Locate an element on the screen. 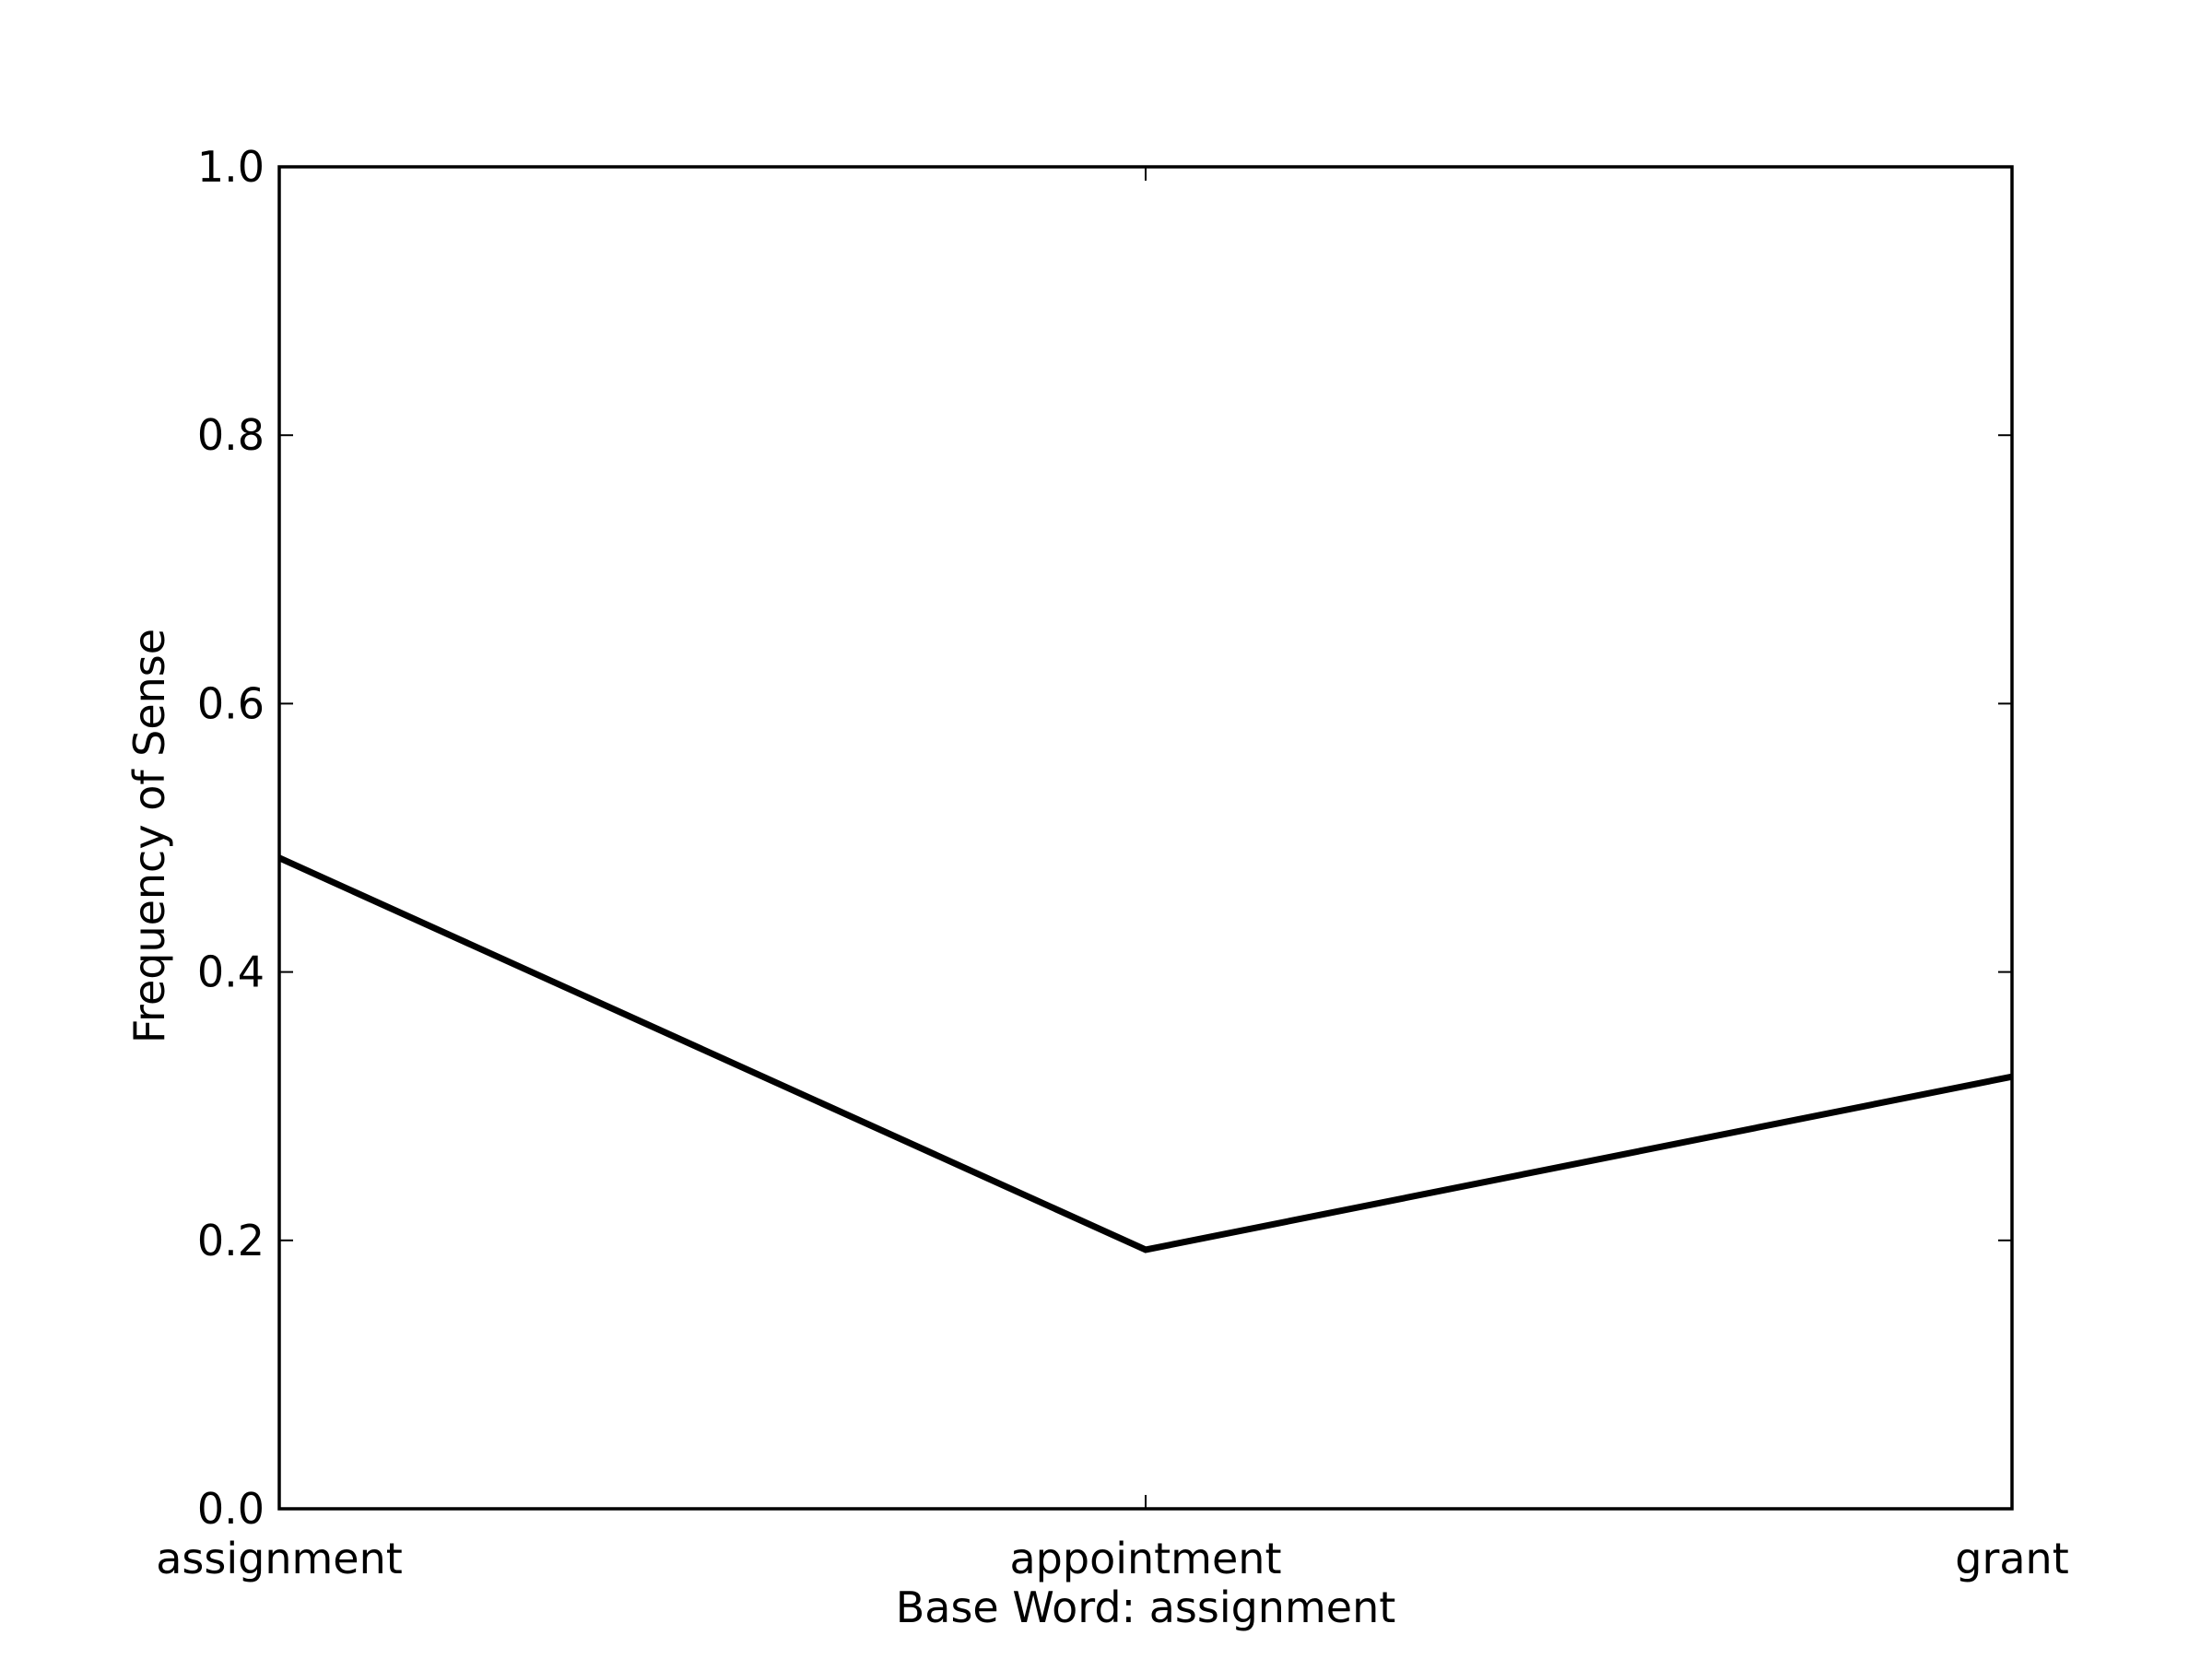  y-tick-label: 0.6 is located at coordinates (231, 703).